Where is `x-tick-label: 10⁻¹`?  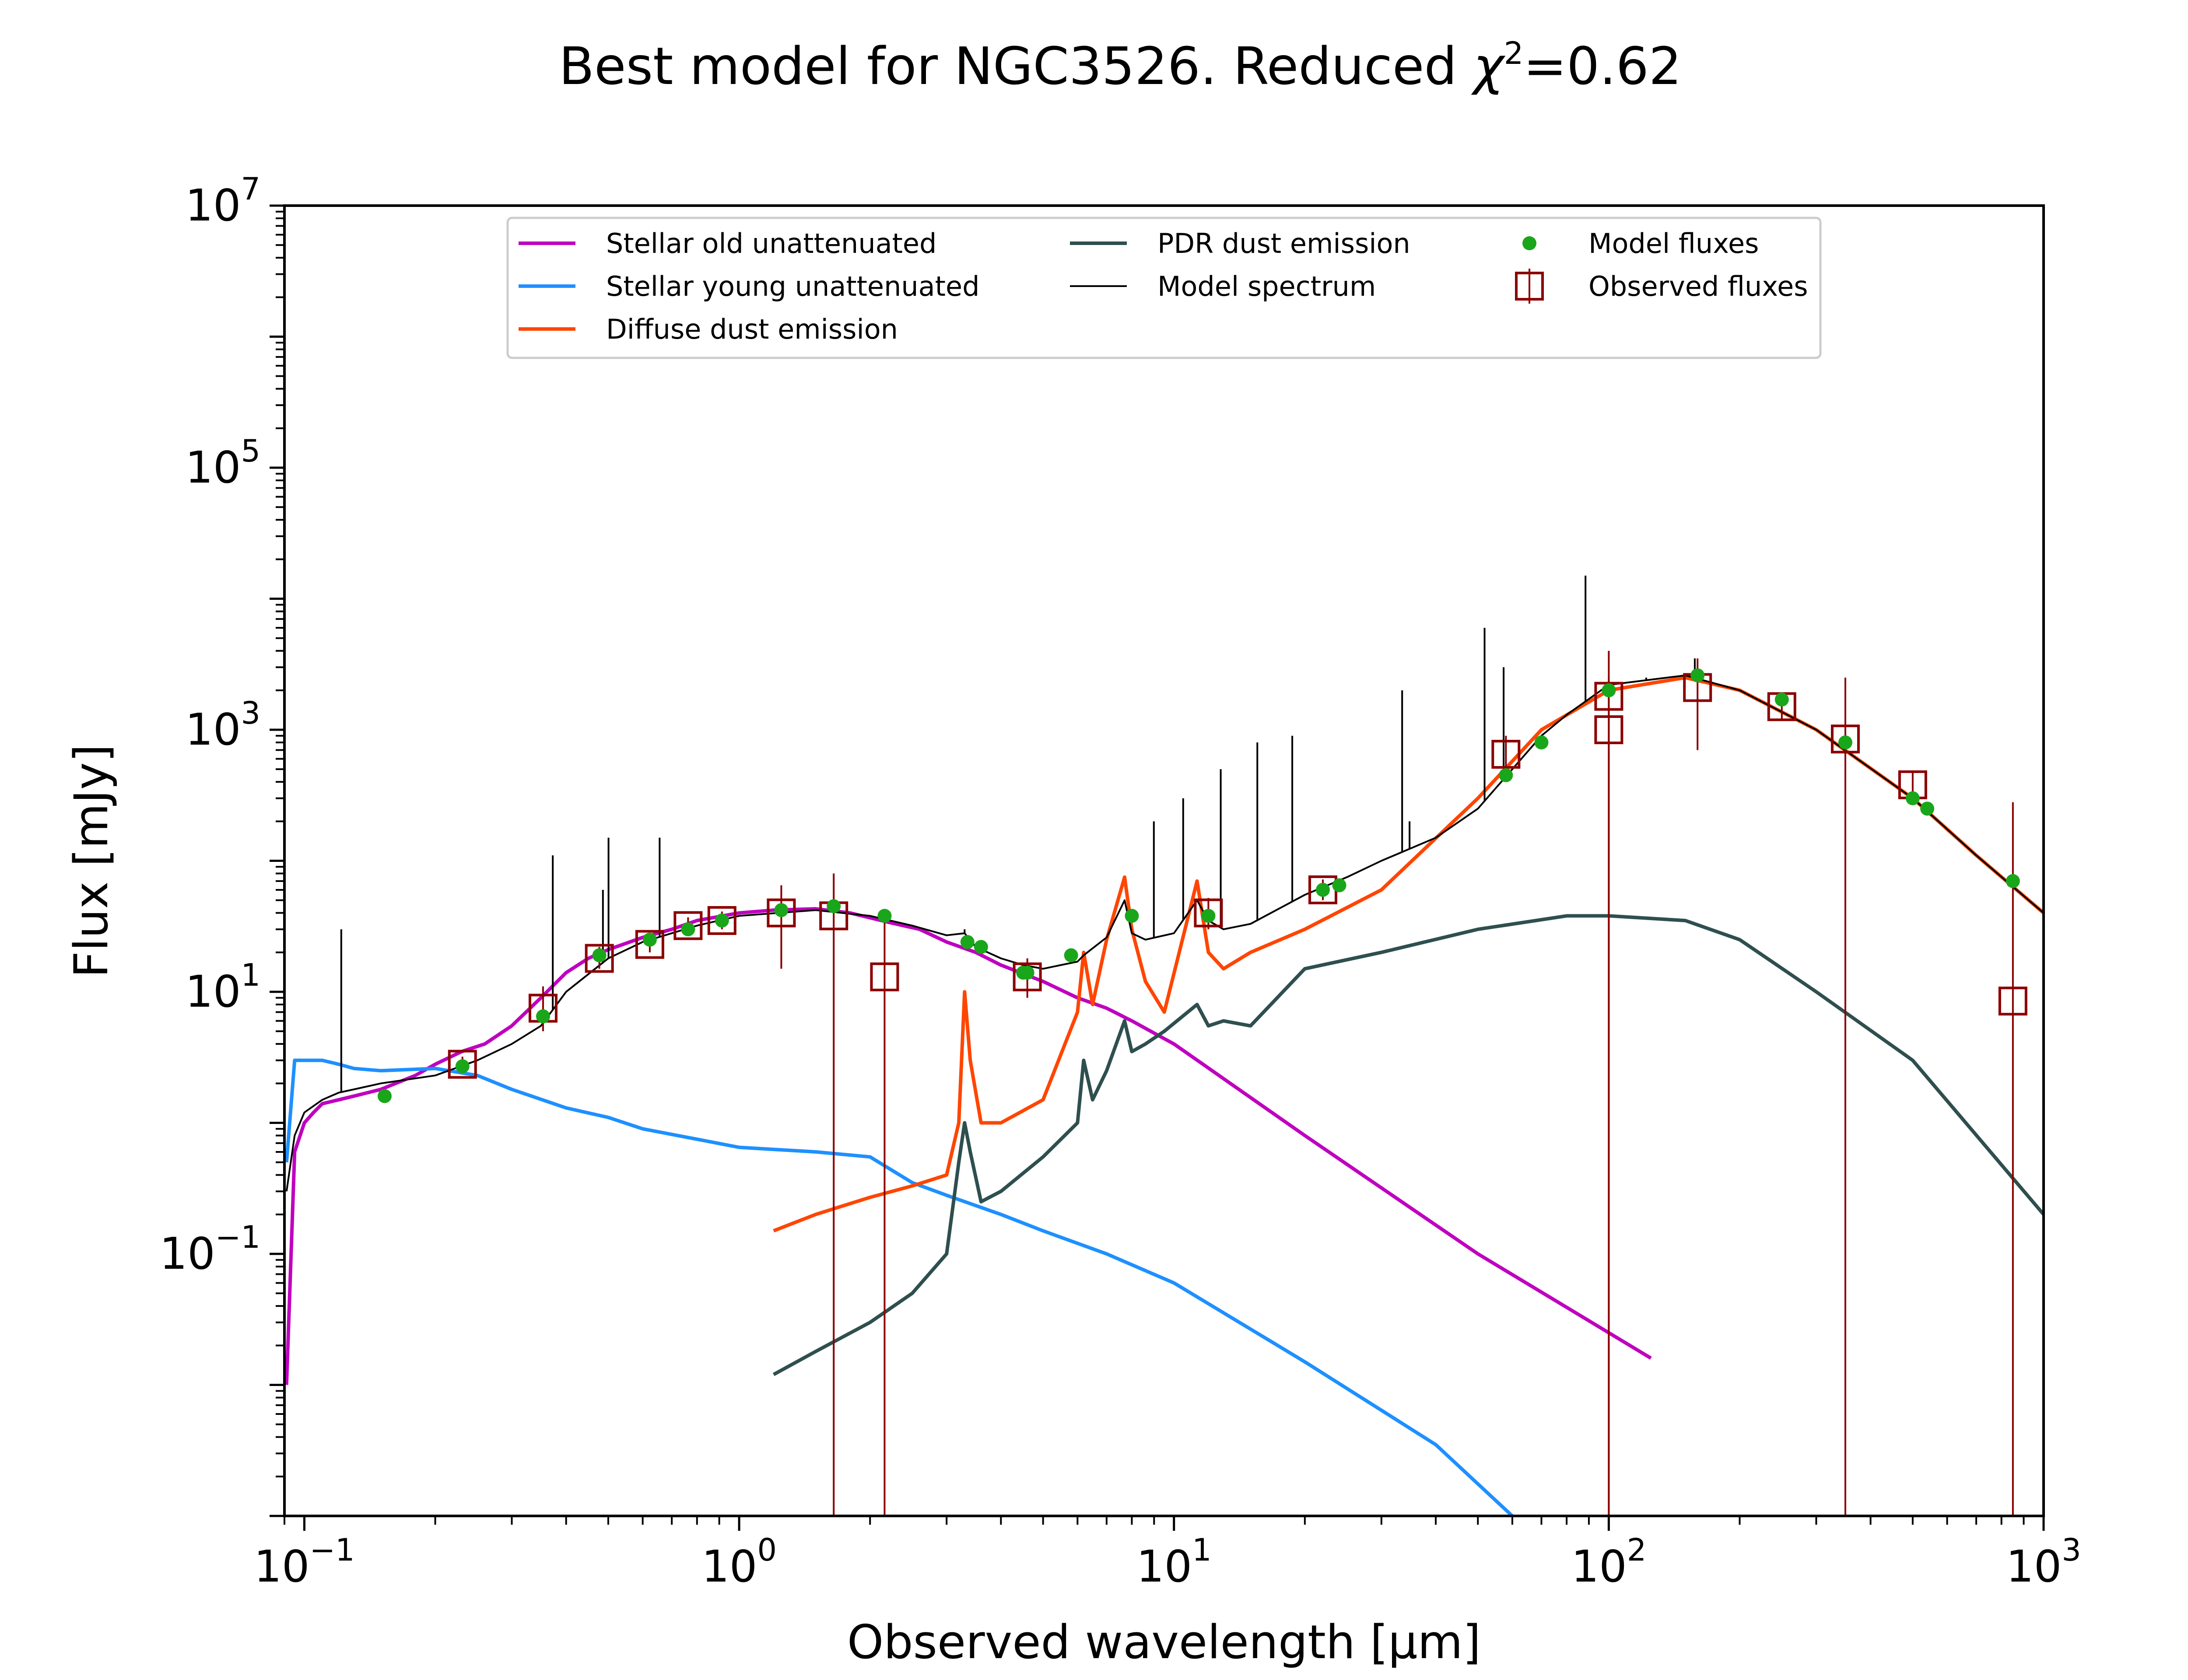
x-tick-label: 10⁻¹ is located at coordinates (304, 1562).